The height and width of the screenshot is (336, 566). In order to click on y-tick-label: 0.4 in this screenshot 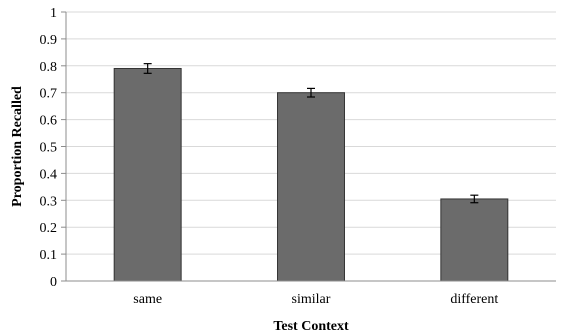, I will do `click(49, 174)`.